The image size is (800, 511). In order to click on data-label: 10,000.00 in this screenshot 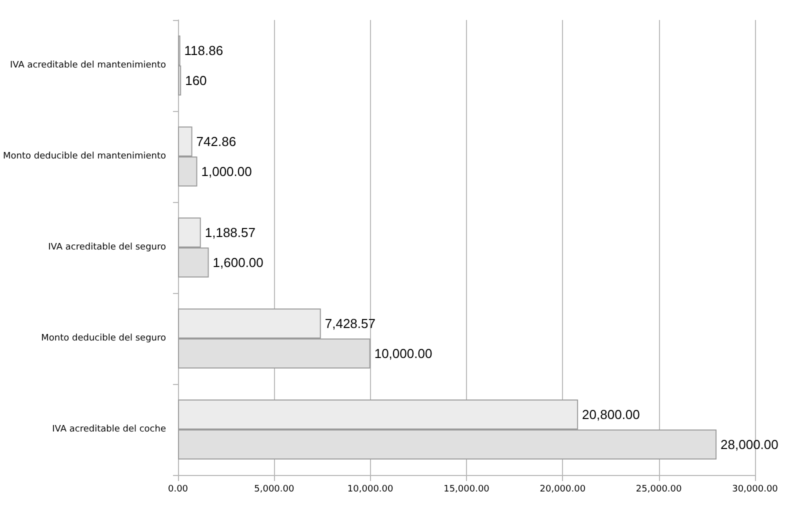, I will do `click(403, 354)`.